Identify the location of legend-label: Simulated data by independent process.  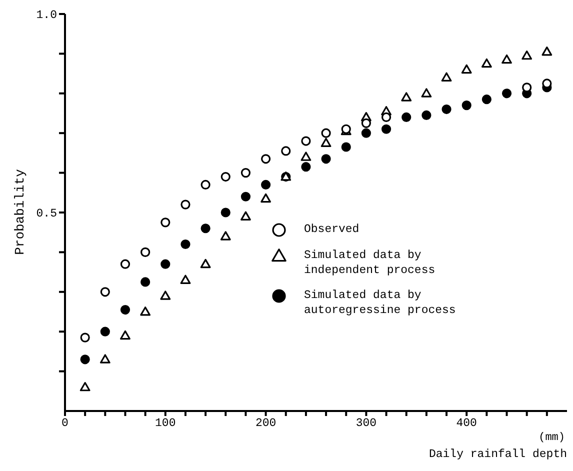
(370, 263).